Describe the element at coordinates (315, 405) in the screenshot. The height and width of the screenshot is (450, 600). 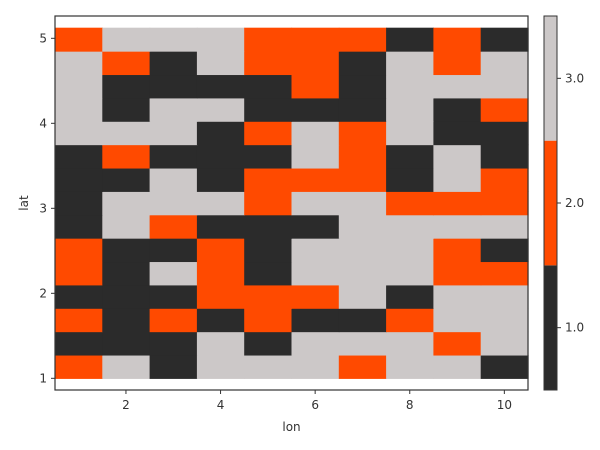
I see `x-tick-label: 6` at that location.